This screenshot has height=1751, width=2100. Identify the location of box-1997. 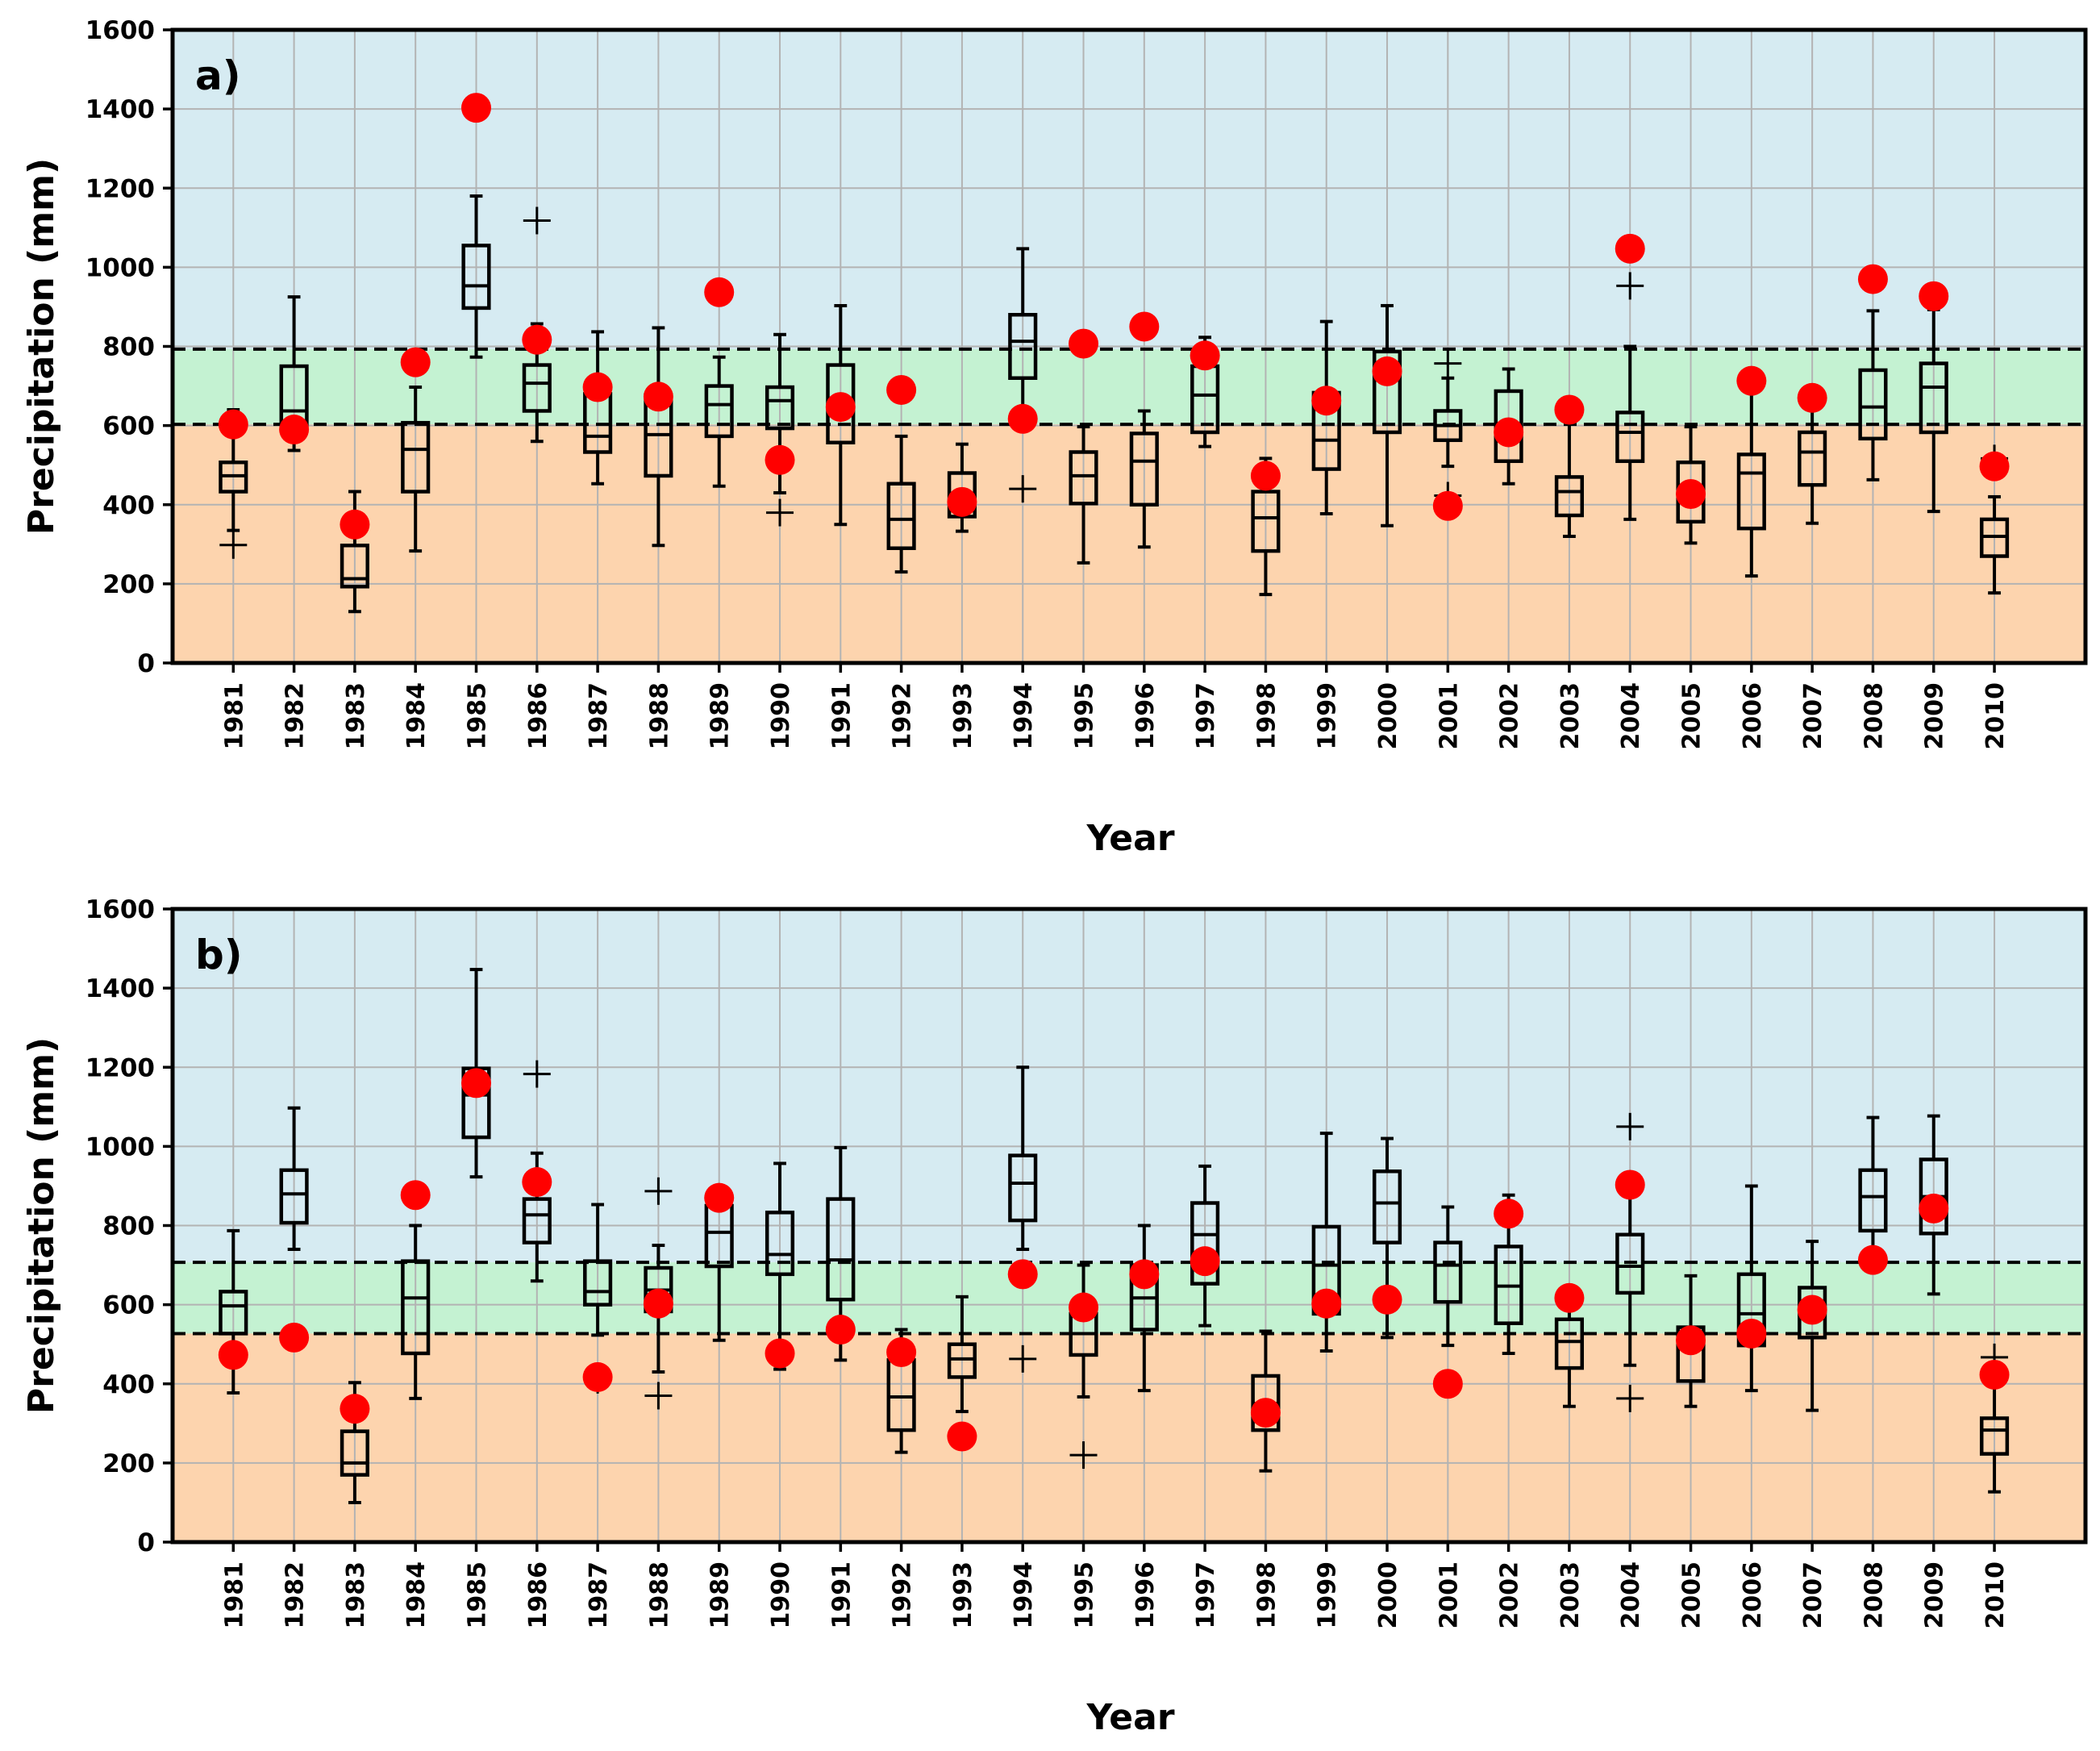
(1205, 1246).